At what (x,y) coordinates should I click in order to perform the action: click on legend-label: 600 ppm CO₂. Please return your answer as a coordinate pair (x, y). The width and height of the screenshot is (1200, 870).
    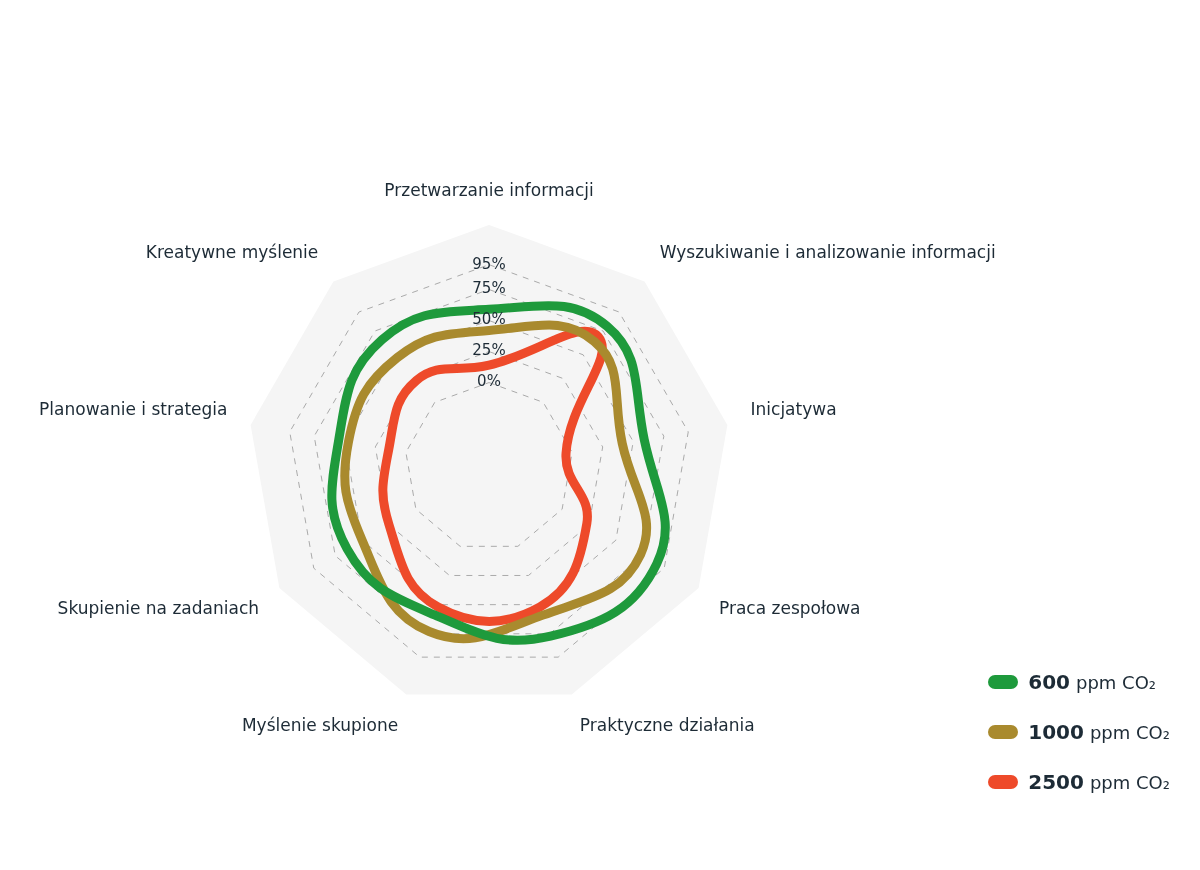
    Looking at the image, I should click on (1092, 682).